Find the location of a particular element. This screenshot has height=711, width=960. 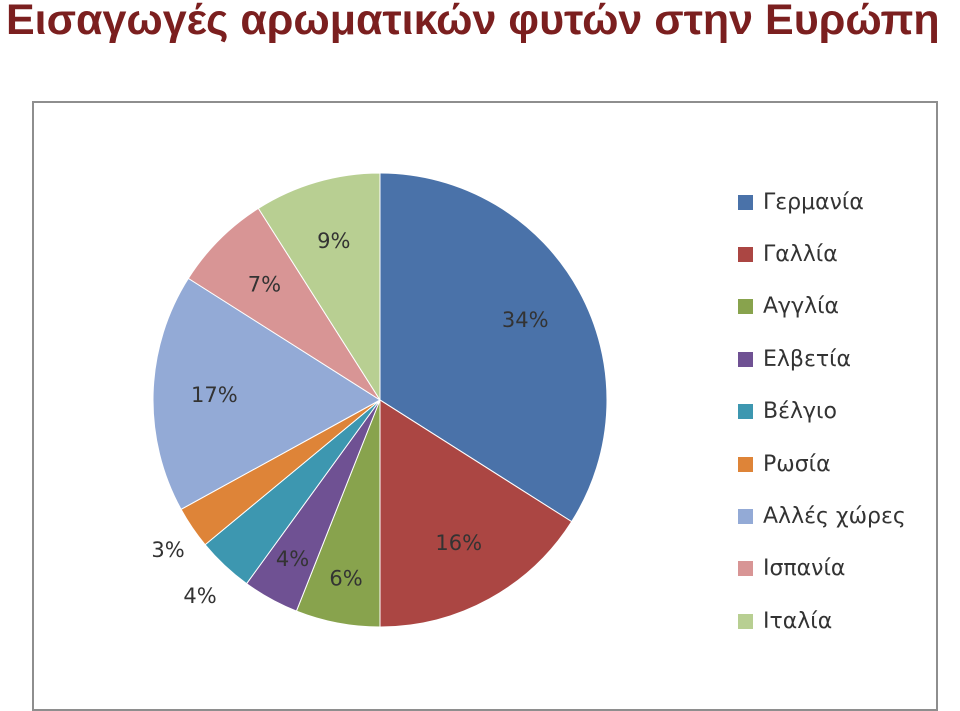

legend-label: Αγγλία is located at coordinates (801, 307).